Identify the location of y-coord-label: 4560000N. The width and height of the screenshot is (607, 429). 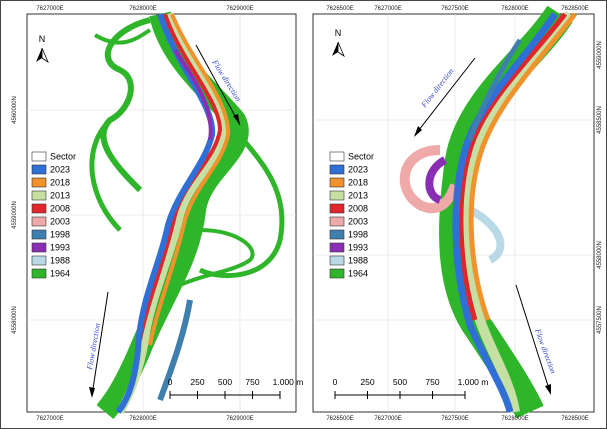
(15, 110).